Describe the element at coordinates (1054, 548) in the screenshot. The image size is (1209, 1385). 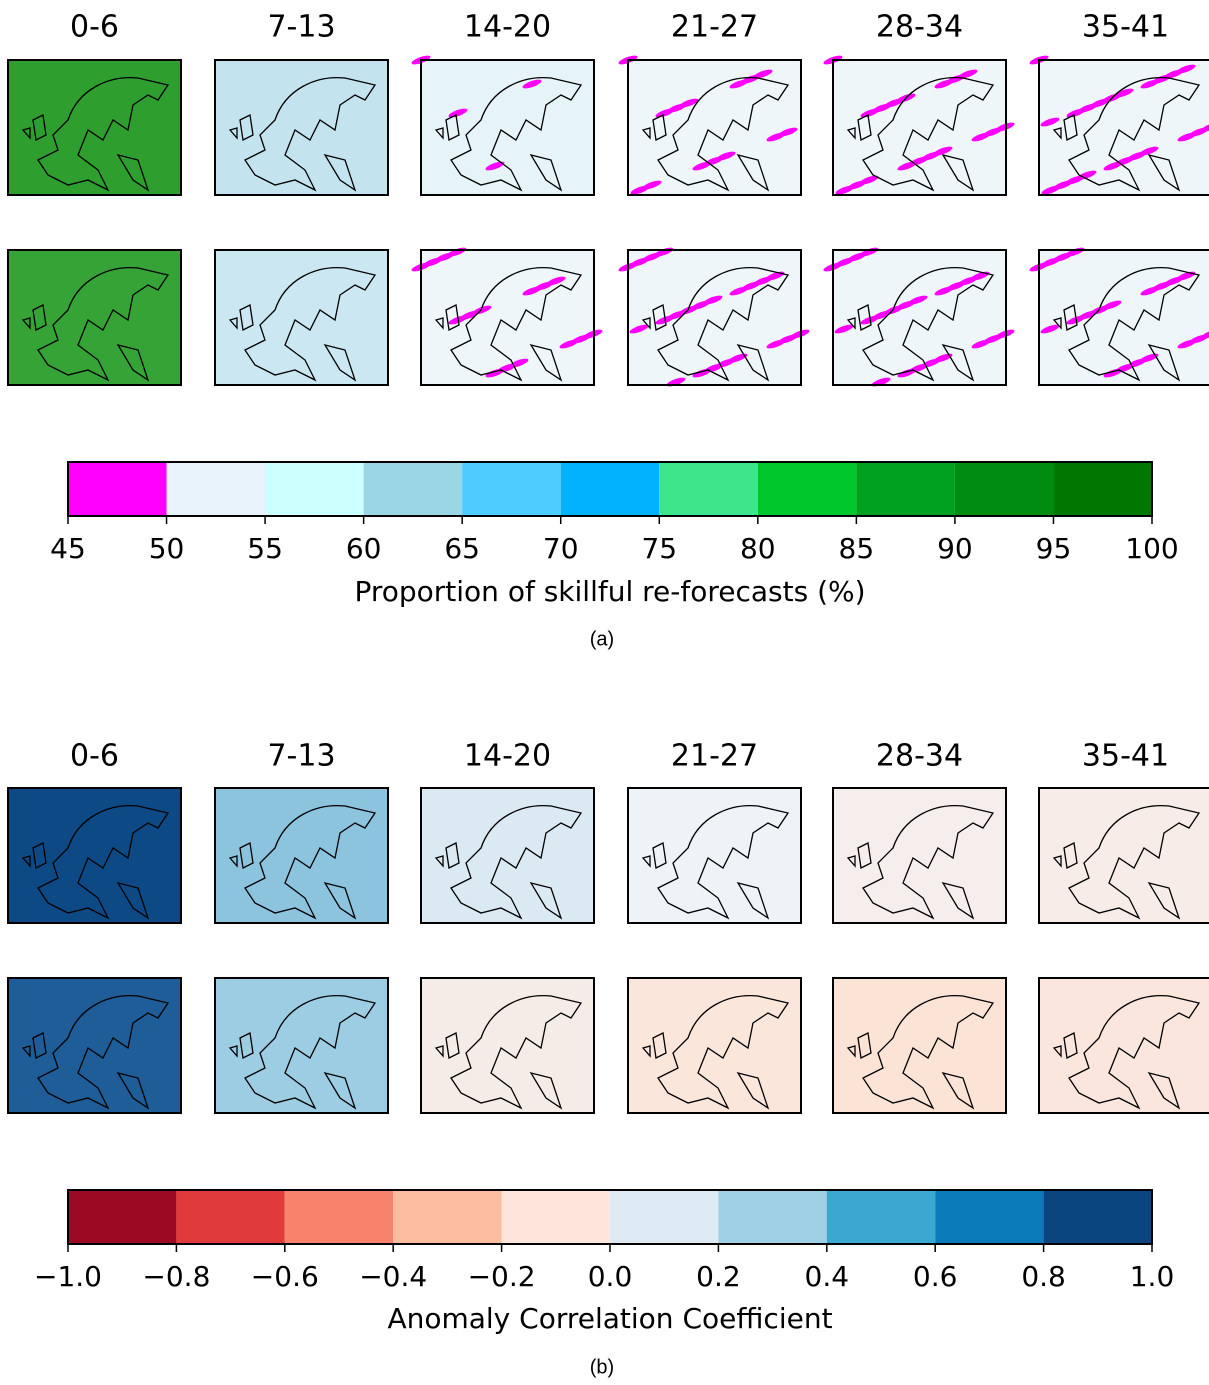
I see `tick-label: 95` at that location.